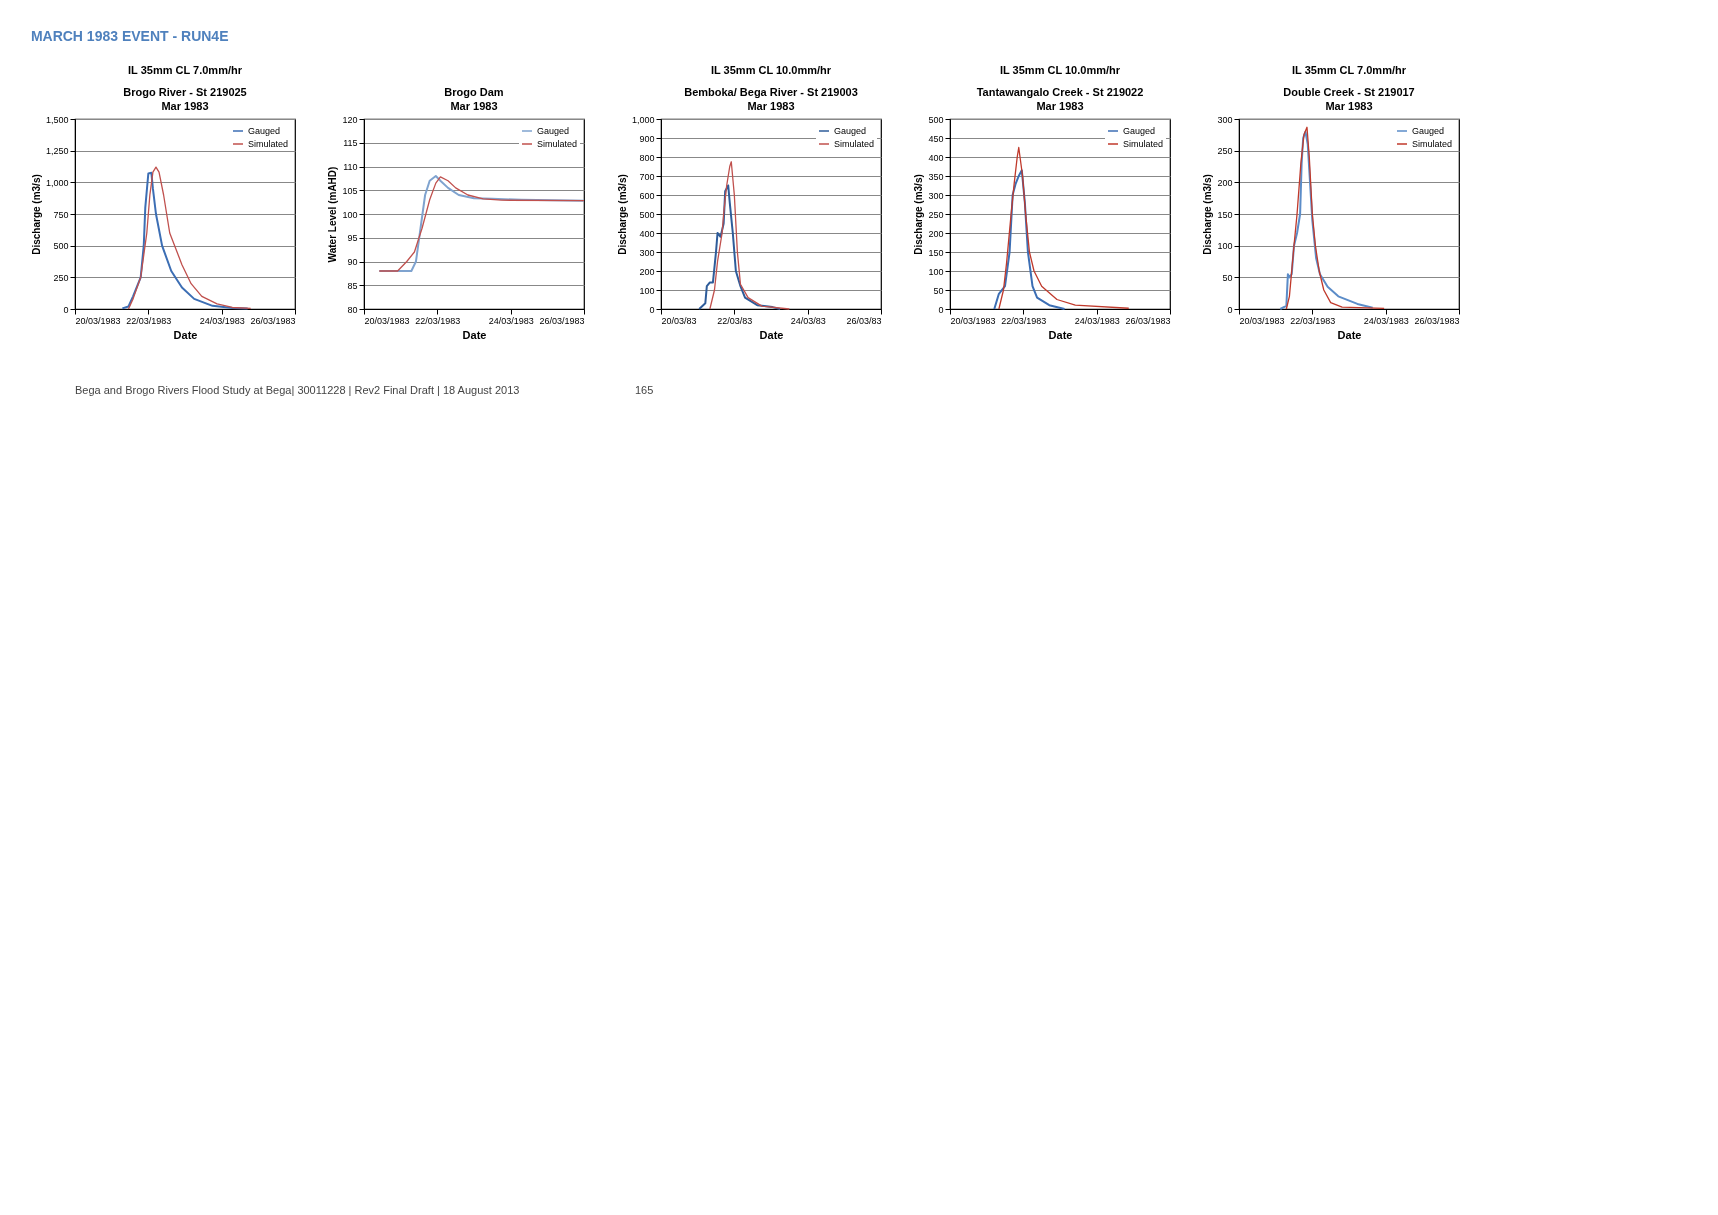  What do you see at coordinates (735, 320) in the screenshot?
I see `x-tick-label: 22/03/83` at bounding box center [735, 320].